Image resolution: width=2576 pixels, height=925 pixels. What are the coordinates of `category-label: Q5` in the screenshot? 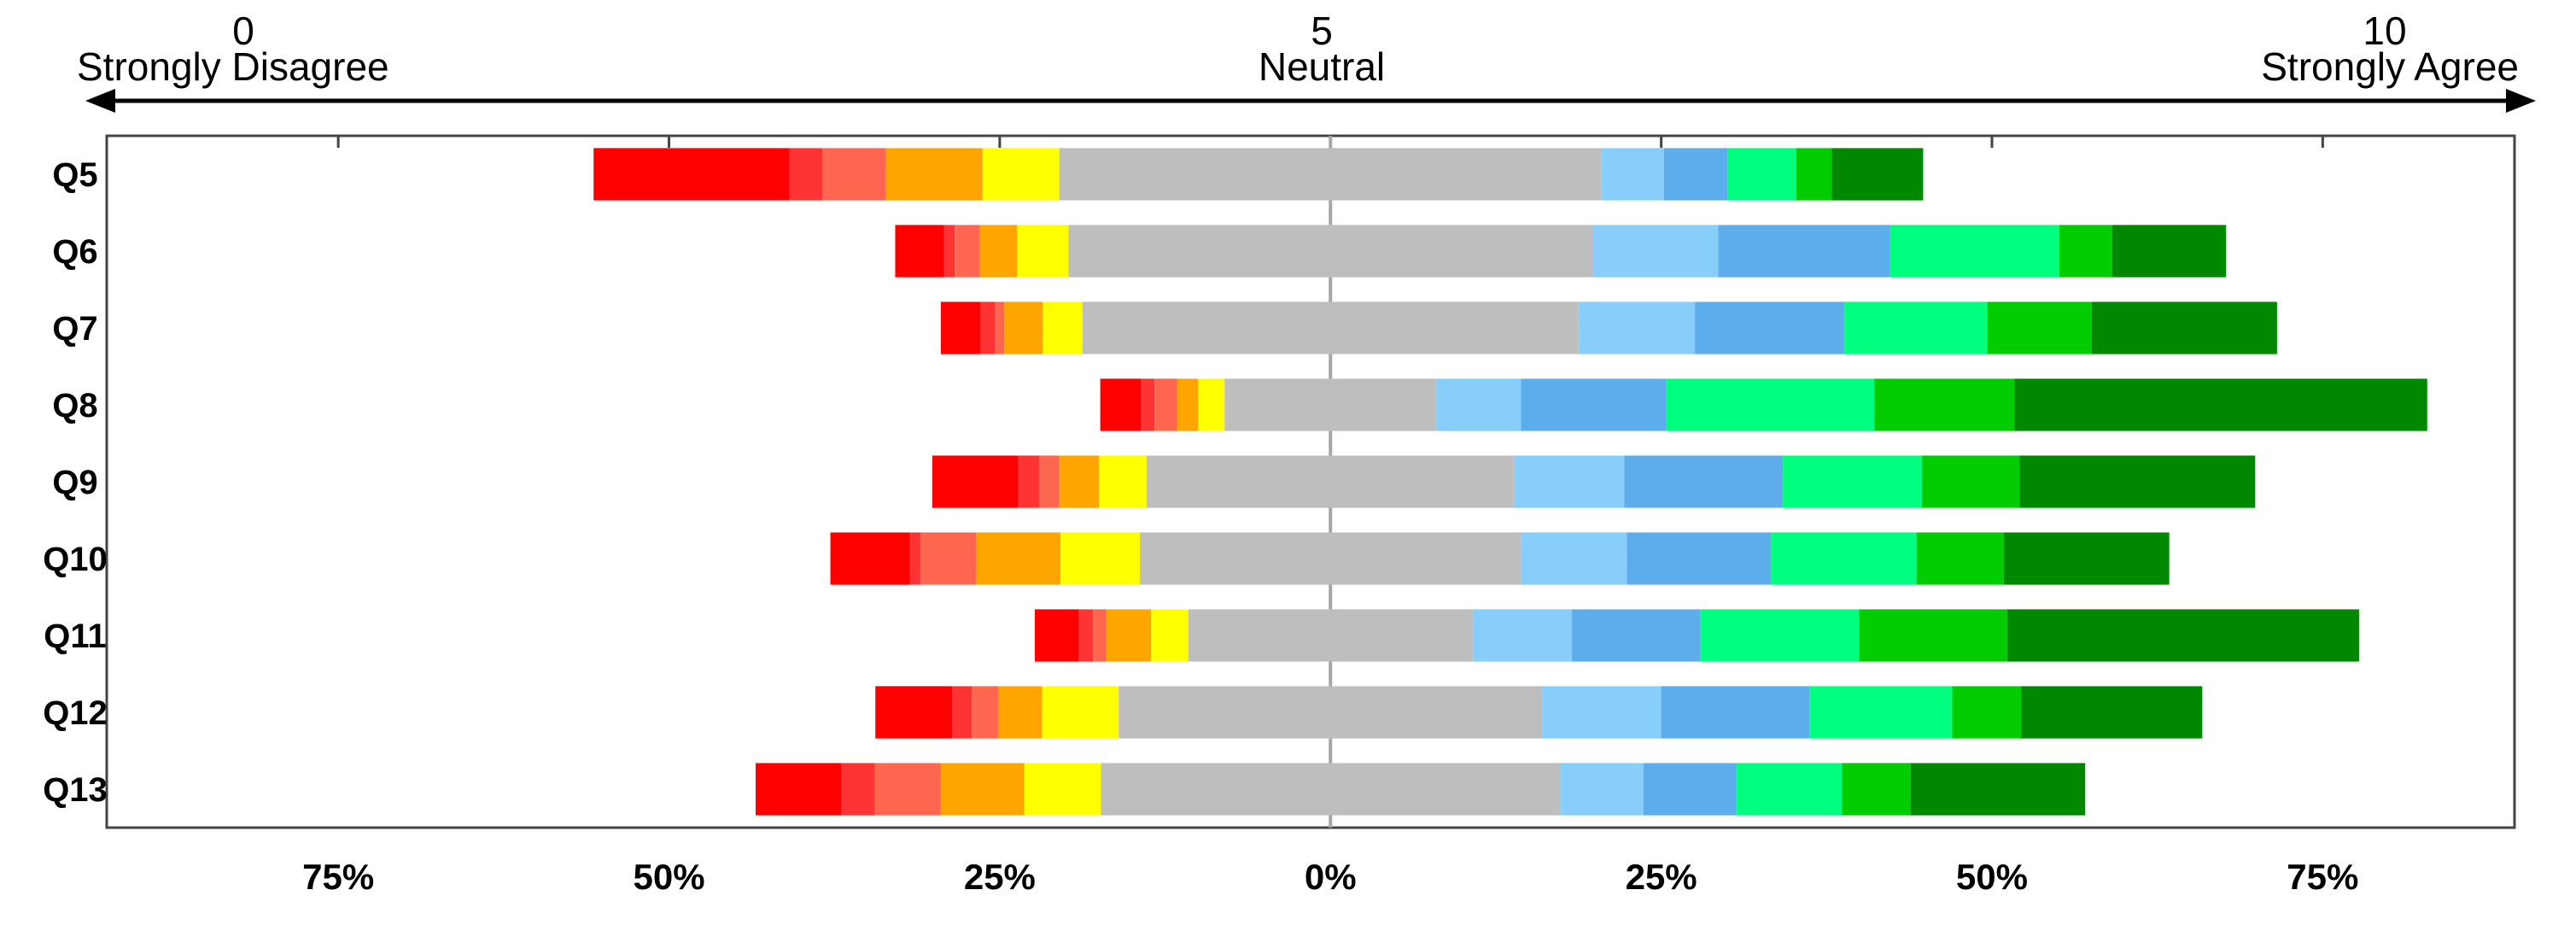 It's located at (74, 175).